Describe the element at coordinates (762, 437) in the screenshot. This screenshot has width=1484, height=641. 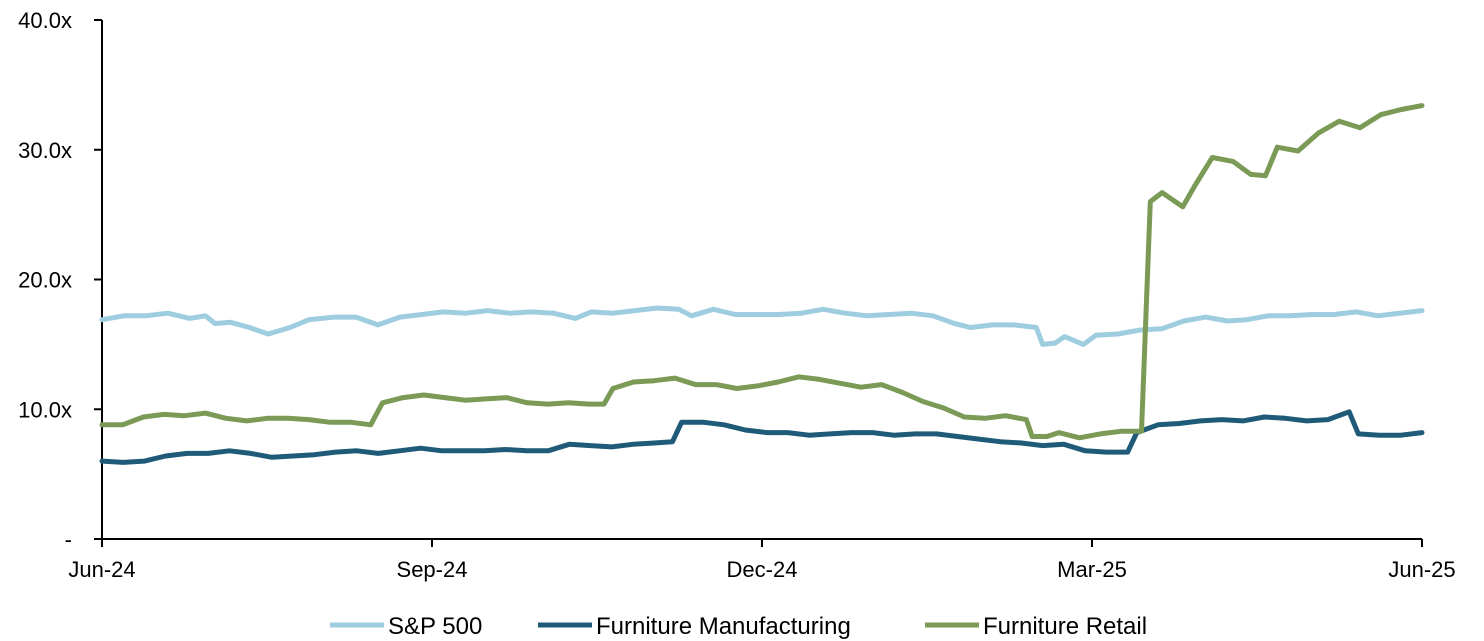
I see `series-line-furniture-manufacturing` at that location.